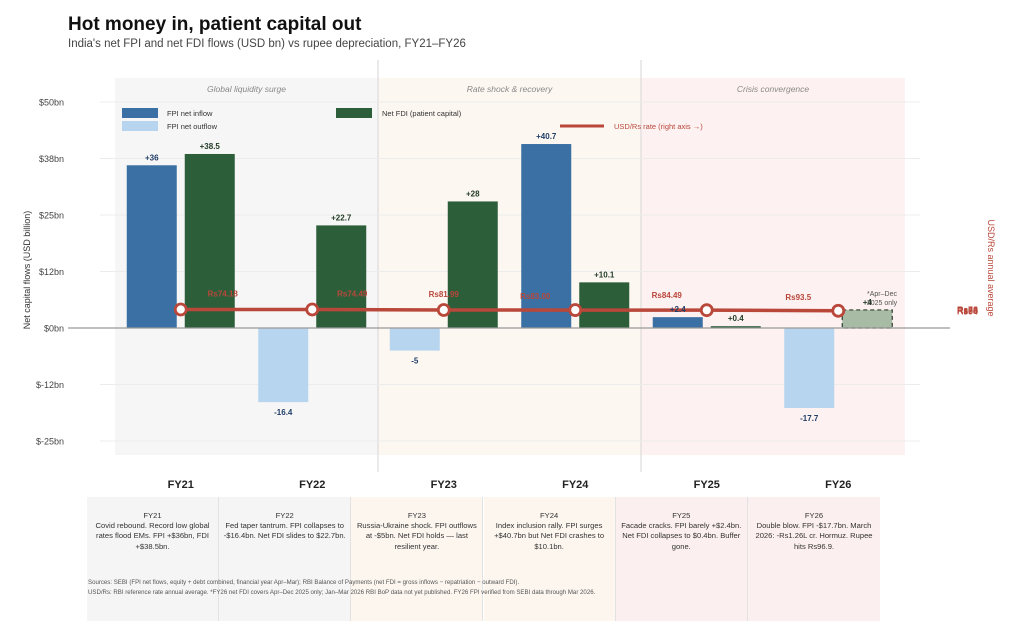 The width and height of the screenshot is (1024, 640). I want to click on period-label: Crisis convergence, so click(773, 89).